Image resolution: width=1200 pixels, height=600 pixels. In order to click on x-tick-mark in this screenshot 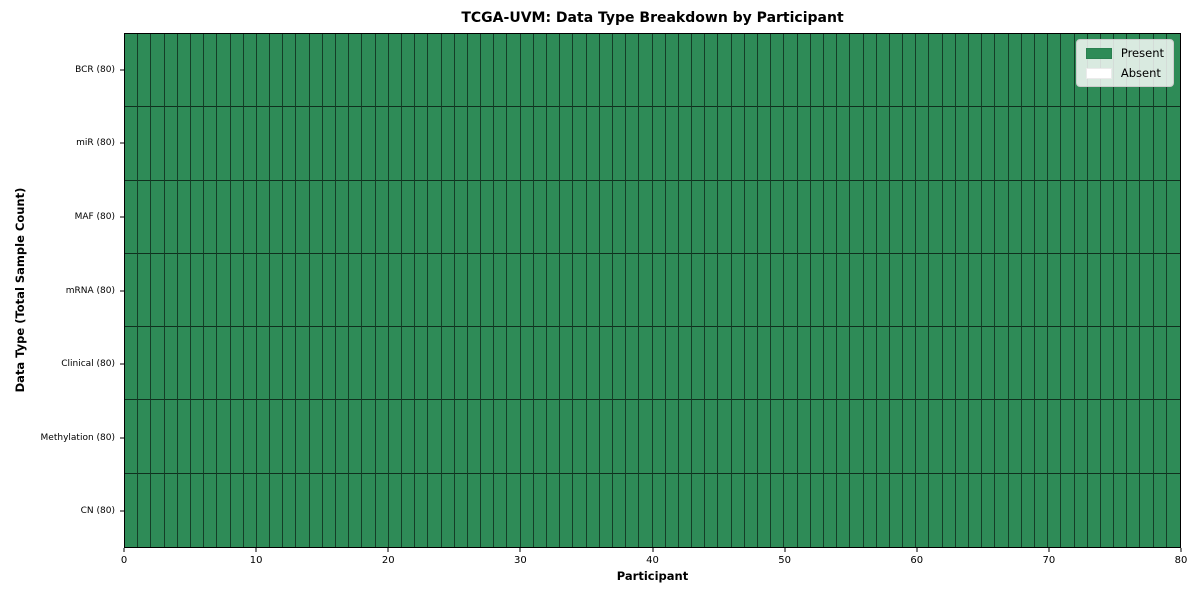, I will do `click(1049, 550)`.